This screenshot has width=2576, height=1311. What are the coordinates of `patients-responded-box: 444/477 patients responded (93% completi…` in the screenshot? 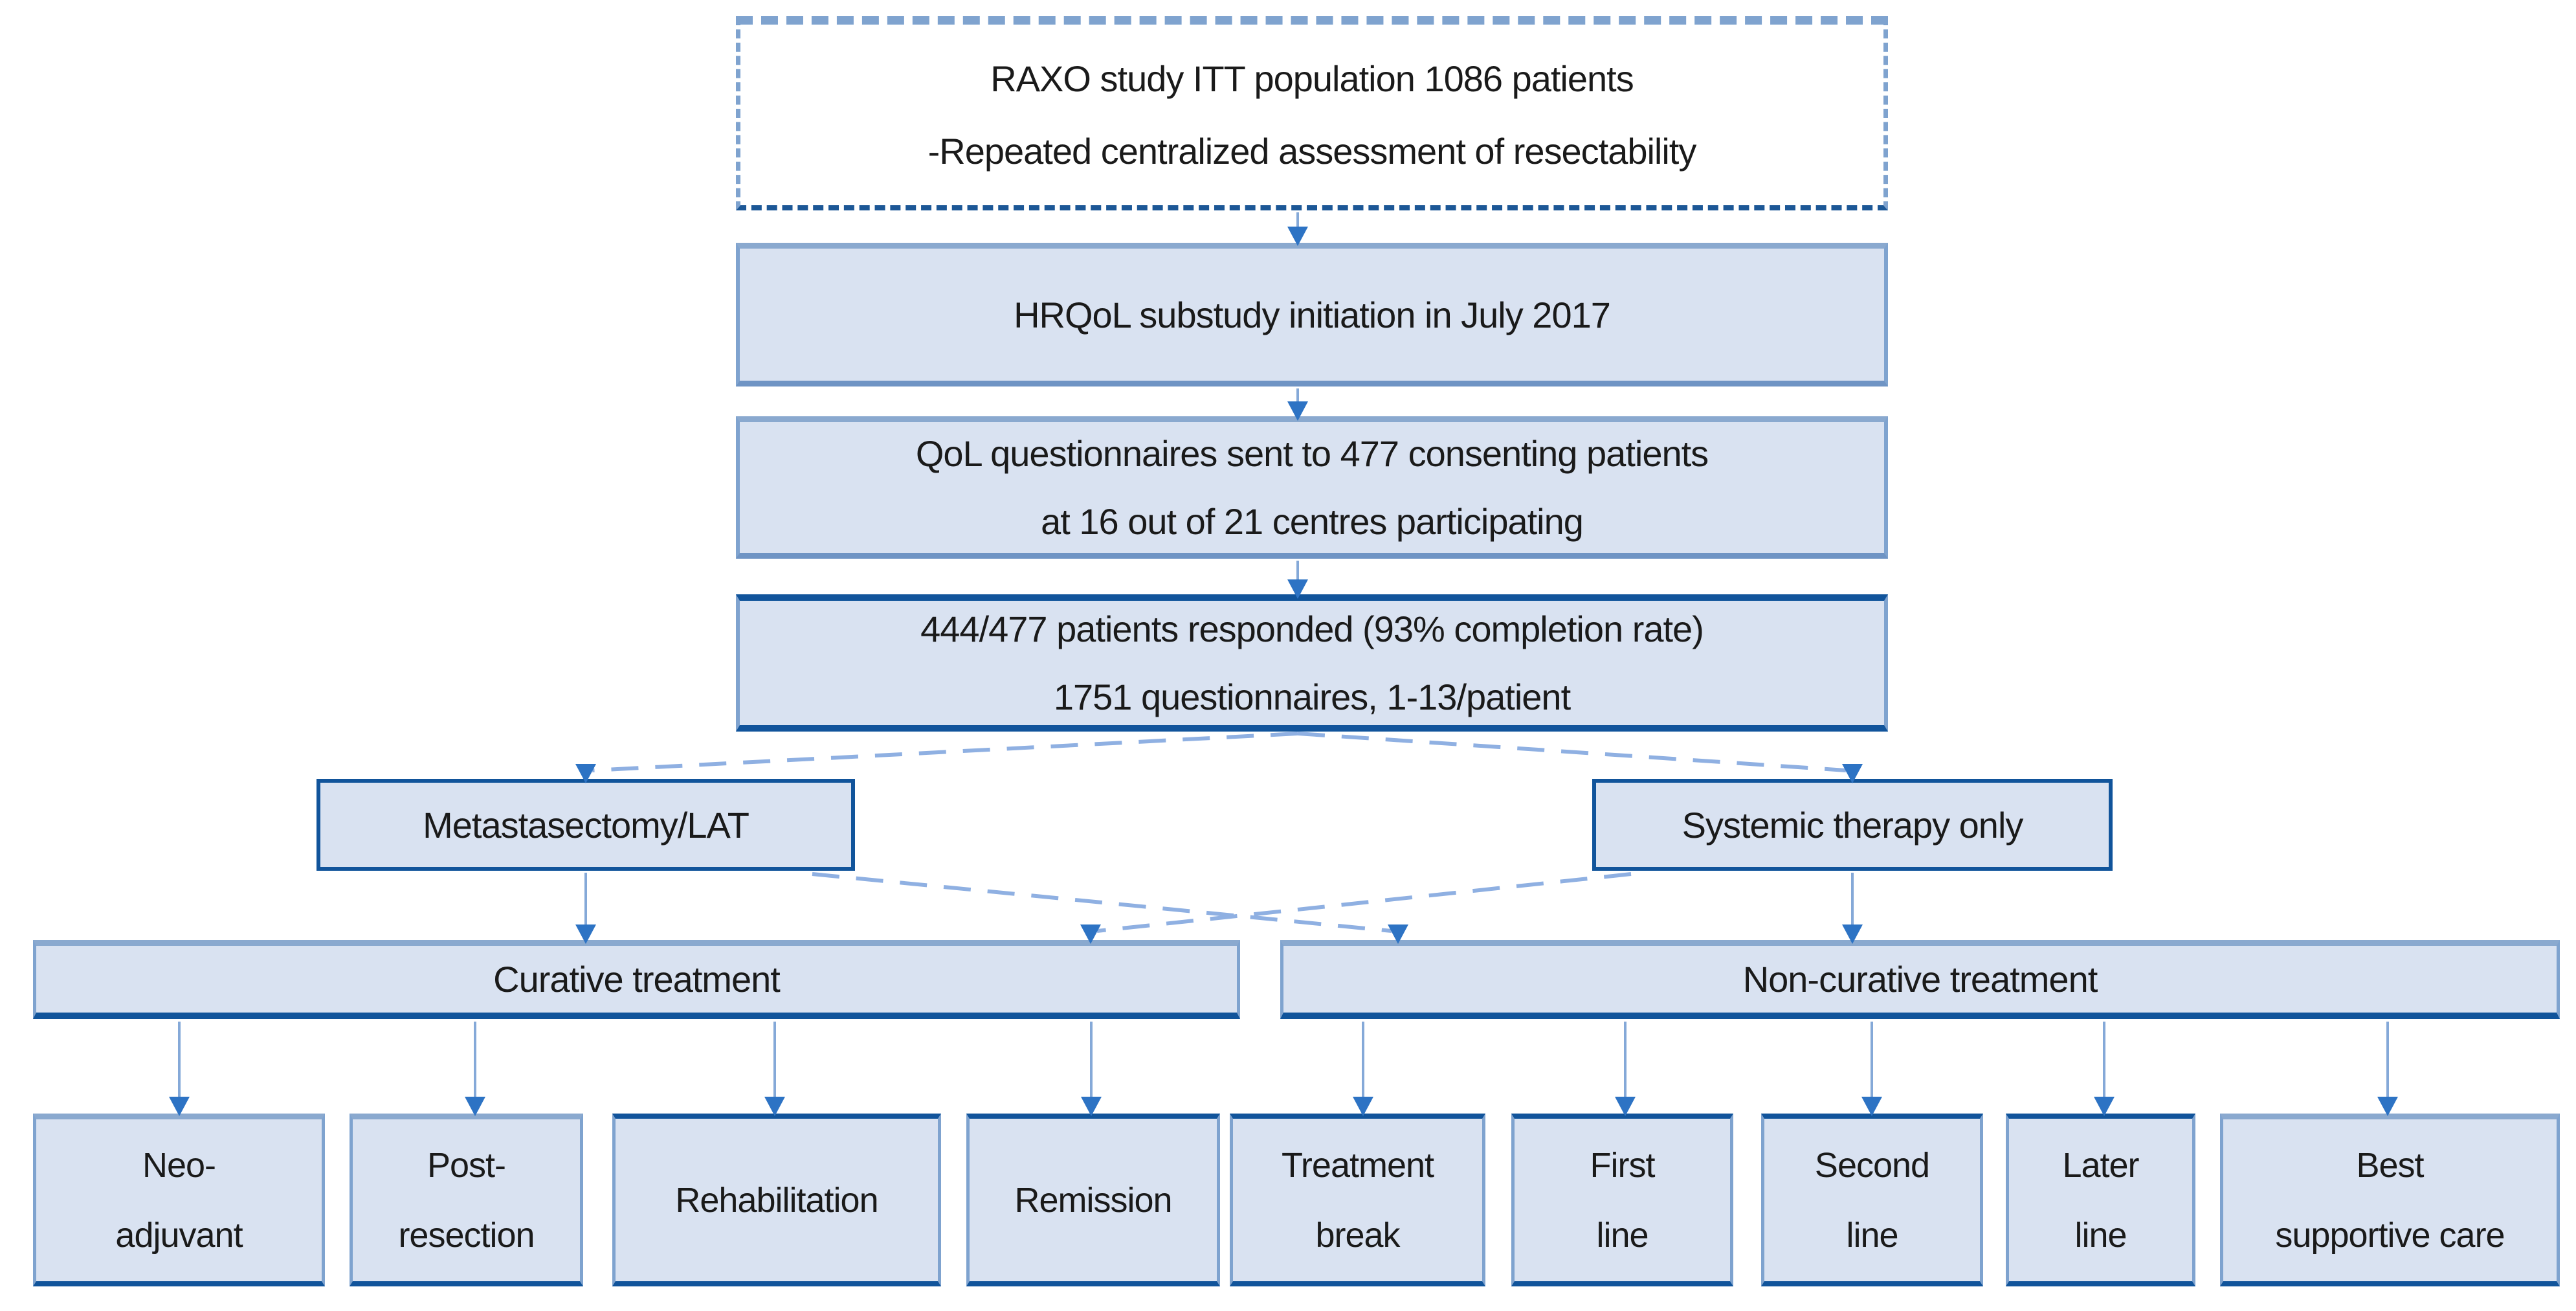 It's located at (1312, 663).